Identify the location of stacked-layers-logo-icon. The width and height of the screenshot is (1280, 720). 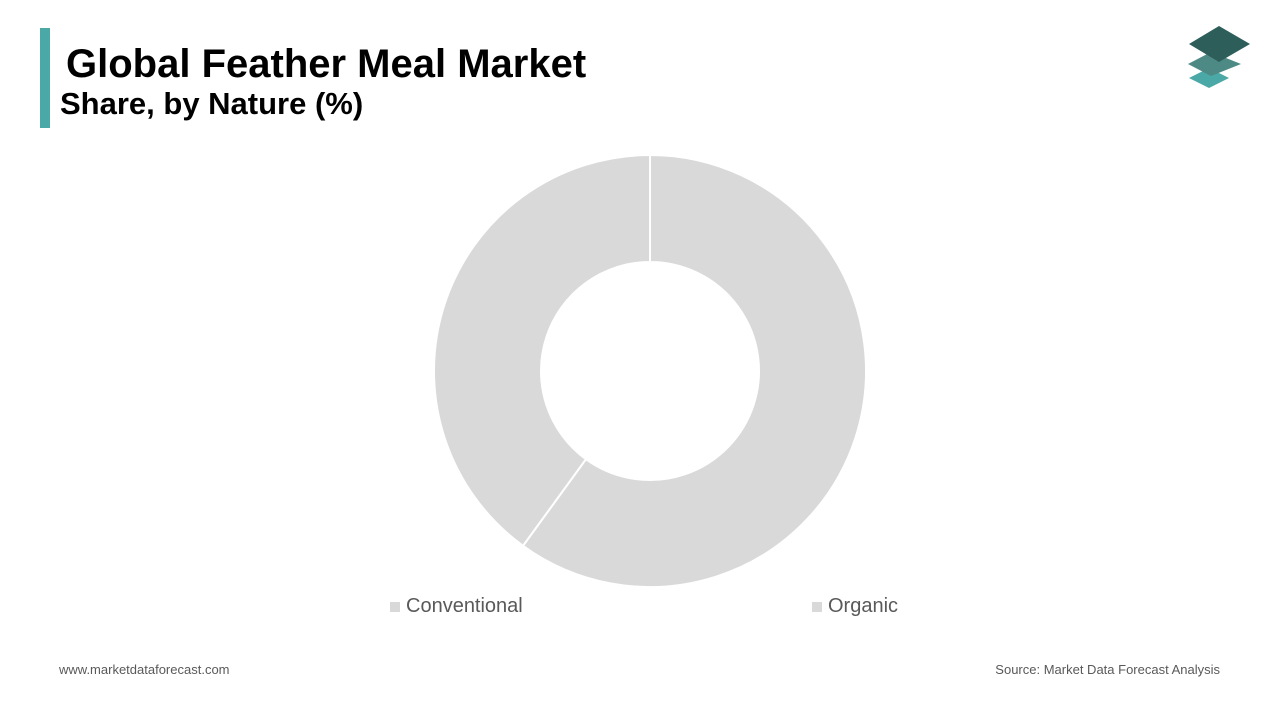
(1219, 57).